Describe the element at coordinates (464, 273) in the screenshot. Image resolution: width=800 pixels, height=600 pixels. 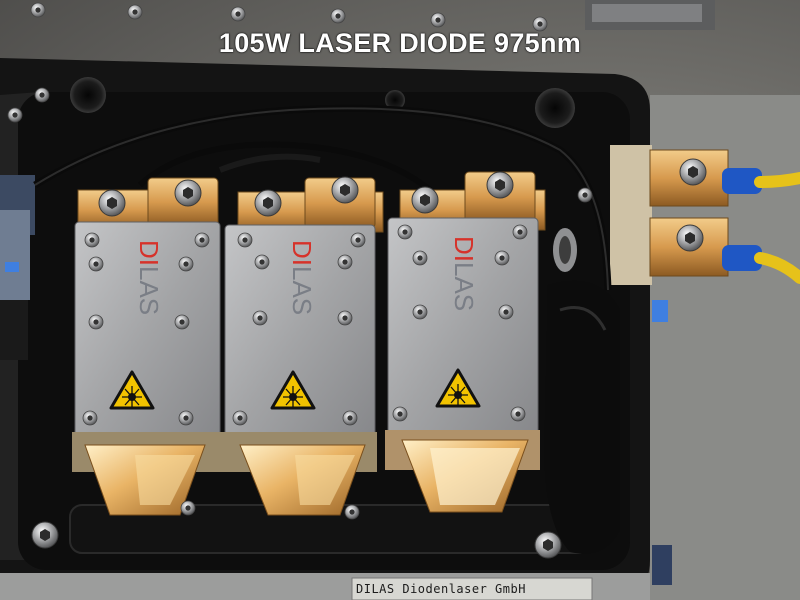
I see `dilas-logo-3: DILAS` at that location.